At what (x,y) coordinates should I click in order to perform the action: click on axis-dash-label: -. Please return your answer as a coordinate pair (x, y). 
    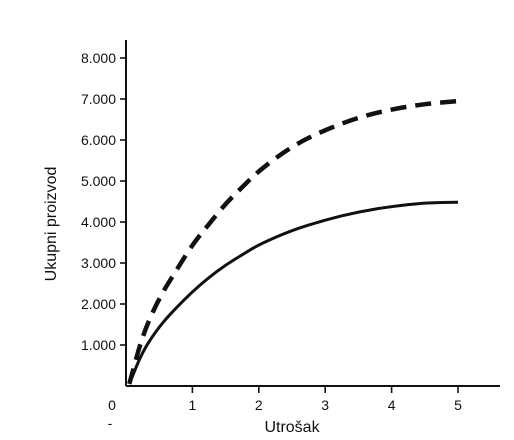
    Looking at the image, I should click on (110, 423).